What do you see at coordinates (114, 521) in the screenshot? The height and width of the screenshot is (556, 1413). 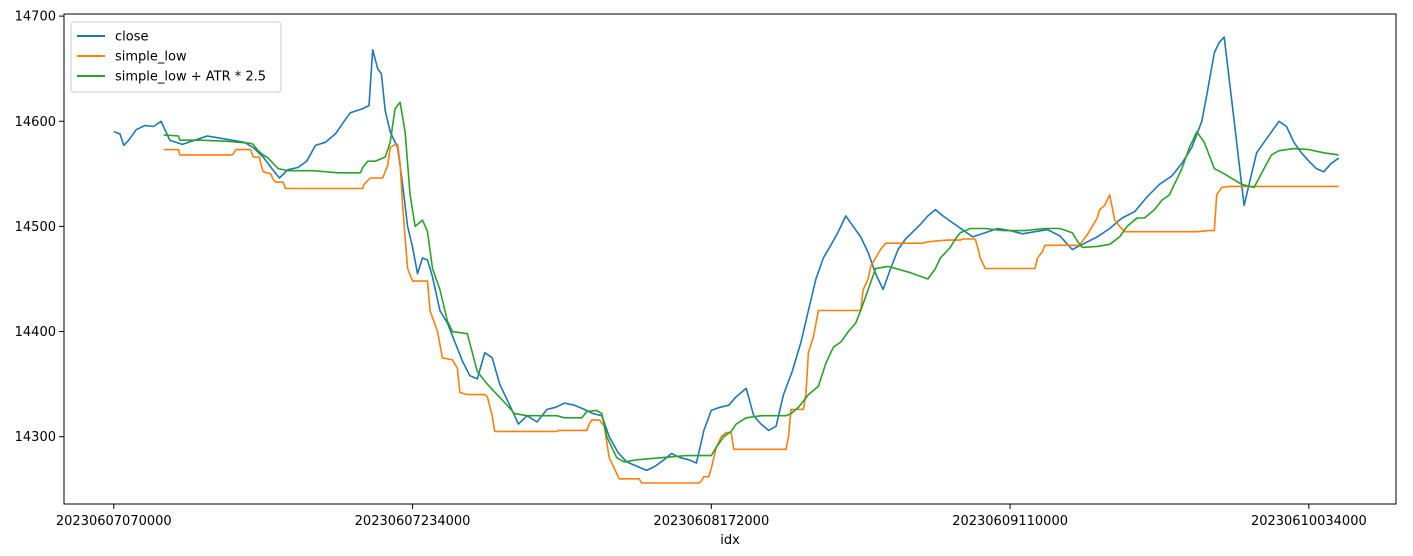 I see `x-tick-label-0: 20230607070000` at bounding box center [114, 521].